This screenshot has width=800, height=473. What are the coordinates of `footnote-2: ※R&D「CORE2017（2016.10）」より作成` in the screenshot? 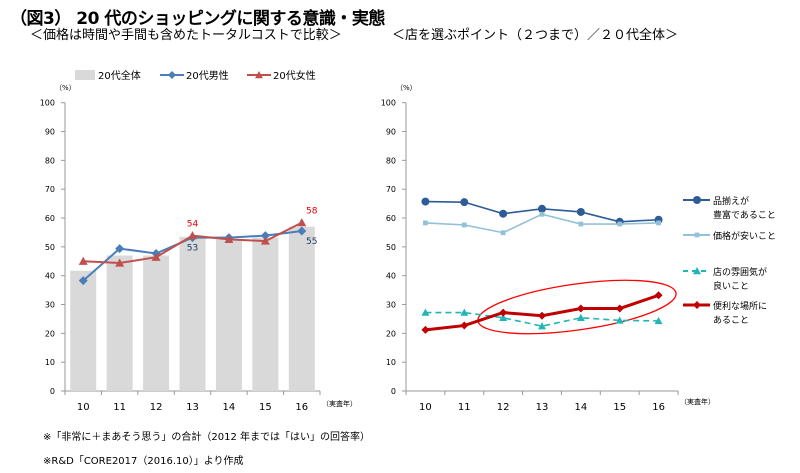 It's located at (143, 461).